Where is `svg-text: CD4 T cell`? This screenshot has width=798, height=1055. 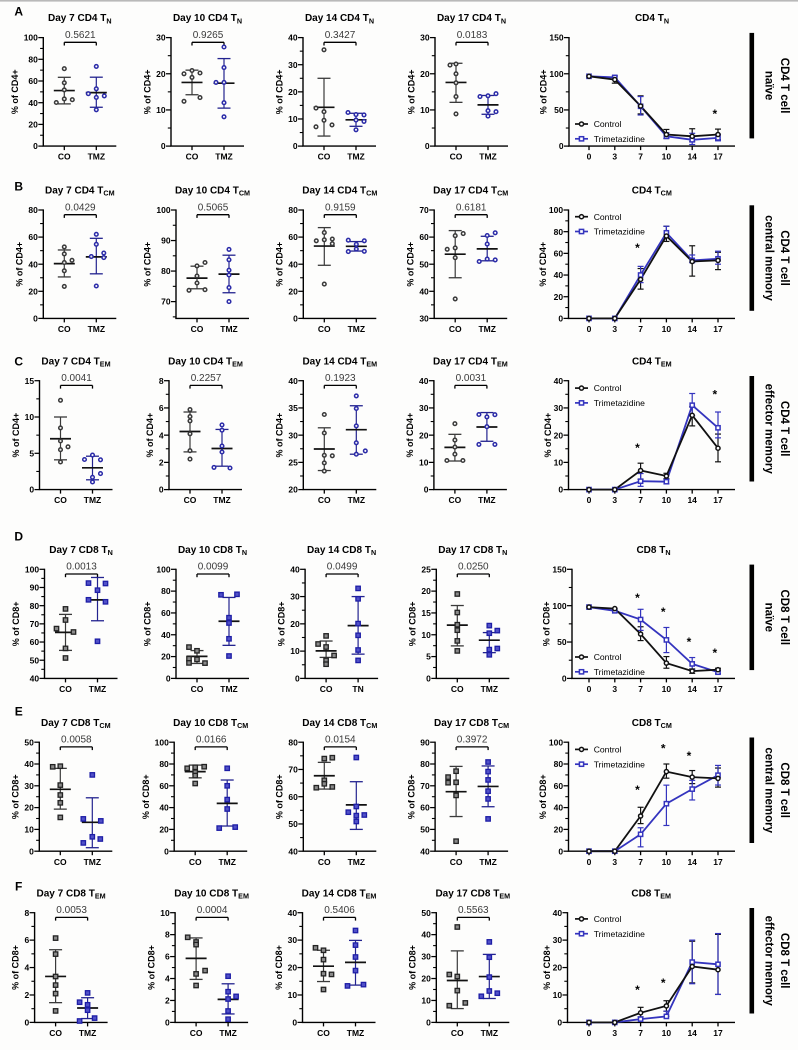
svg-text: CD4 T cell is located at coordinates (784, 86).